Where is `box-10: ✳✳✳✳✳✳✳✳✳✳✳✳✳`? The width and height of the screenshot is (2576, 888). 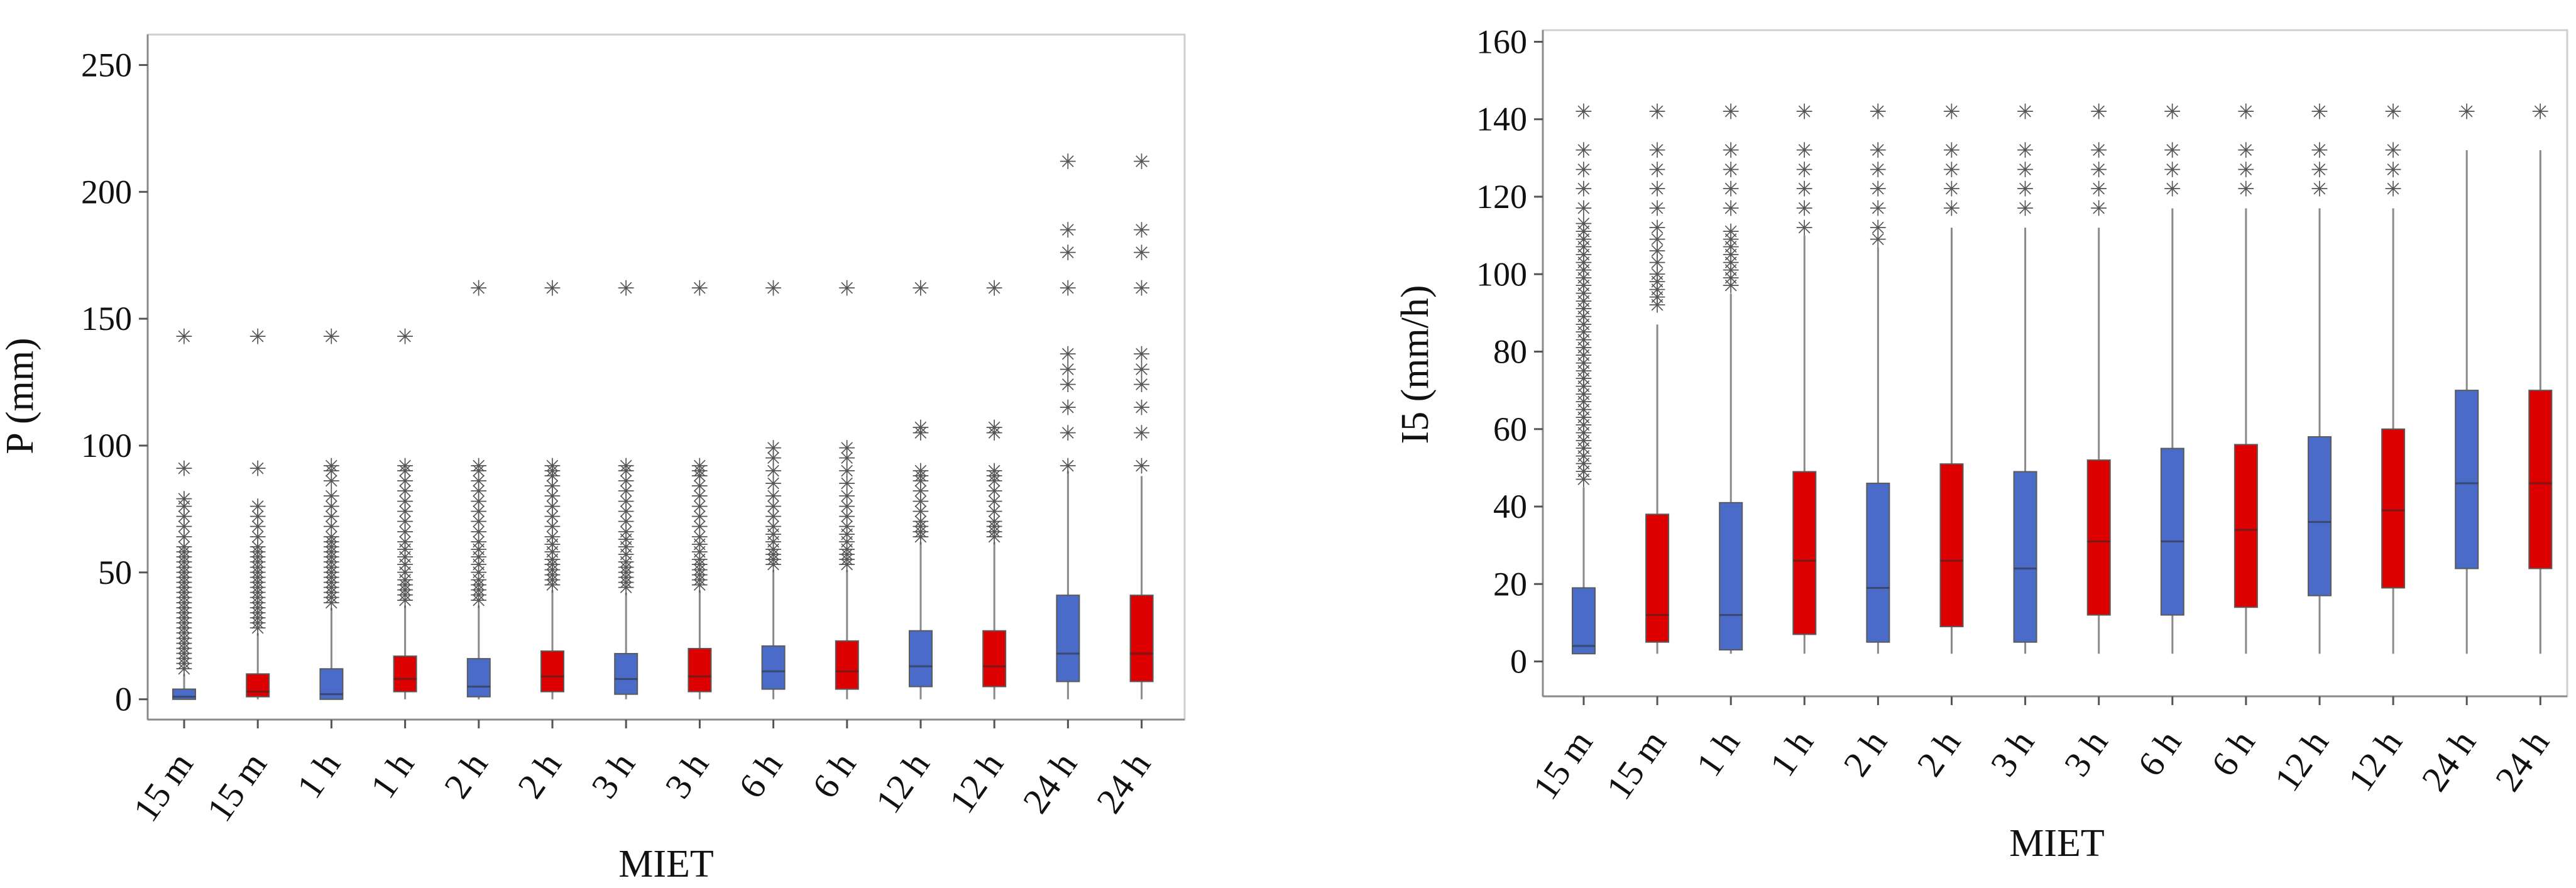 box-10: ✳✳✳✳✳✳✳✳✳✳✳✳✳ is located at coordinates (921, 488).